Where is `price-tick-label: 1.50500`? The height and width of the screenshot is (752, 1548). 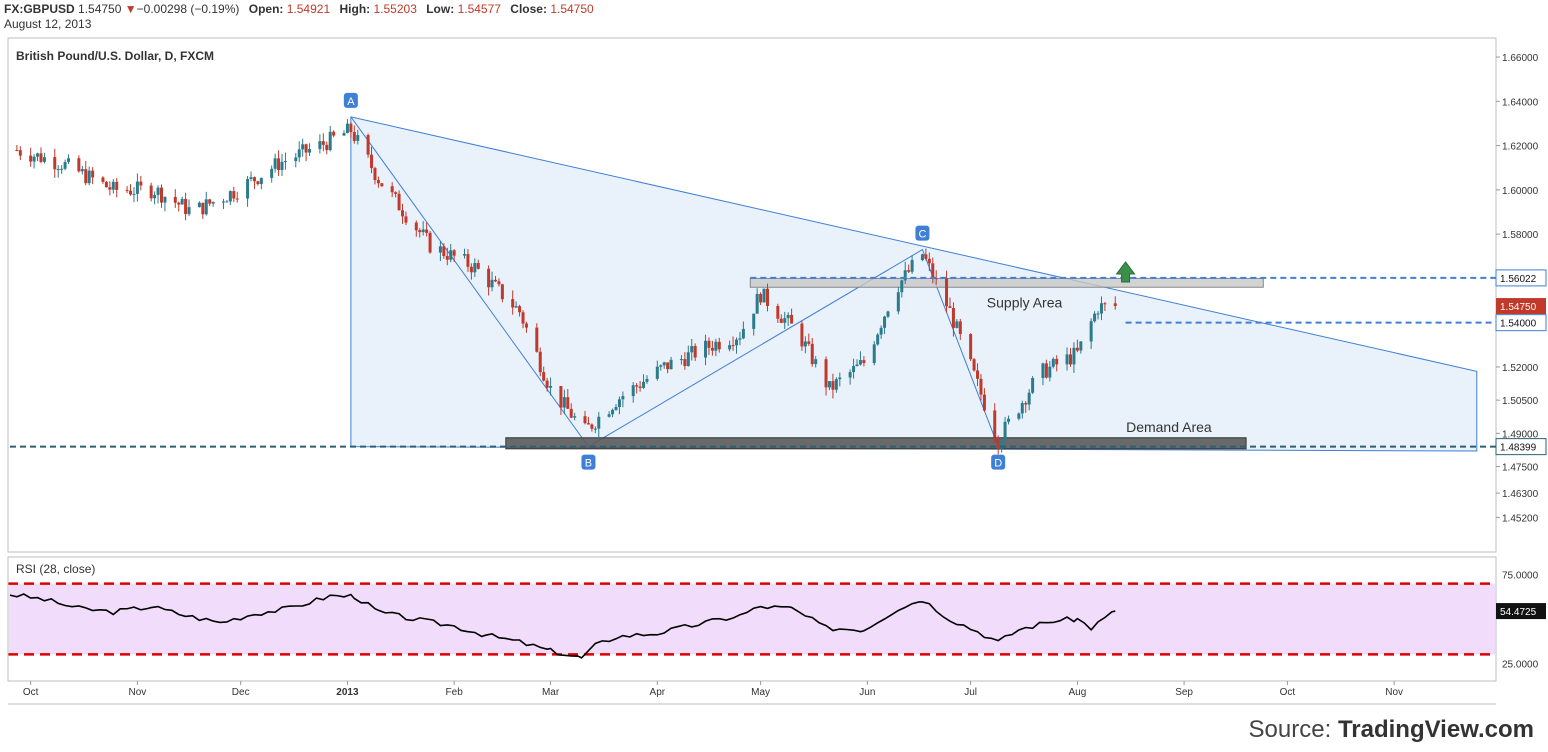 price-tick-label: 1.50500 is located at coordinates (1520, 401).